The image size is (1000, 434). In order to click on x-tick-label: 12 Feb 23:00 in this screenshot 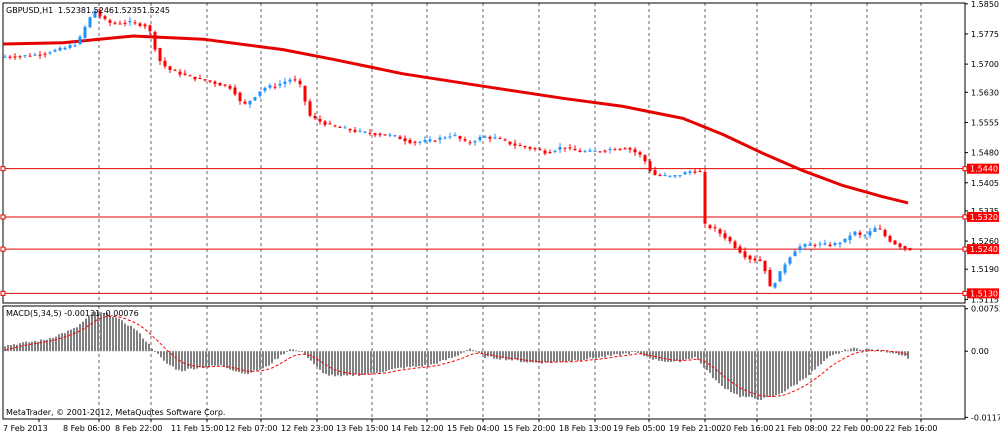, I will do `click(307, 428)`.